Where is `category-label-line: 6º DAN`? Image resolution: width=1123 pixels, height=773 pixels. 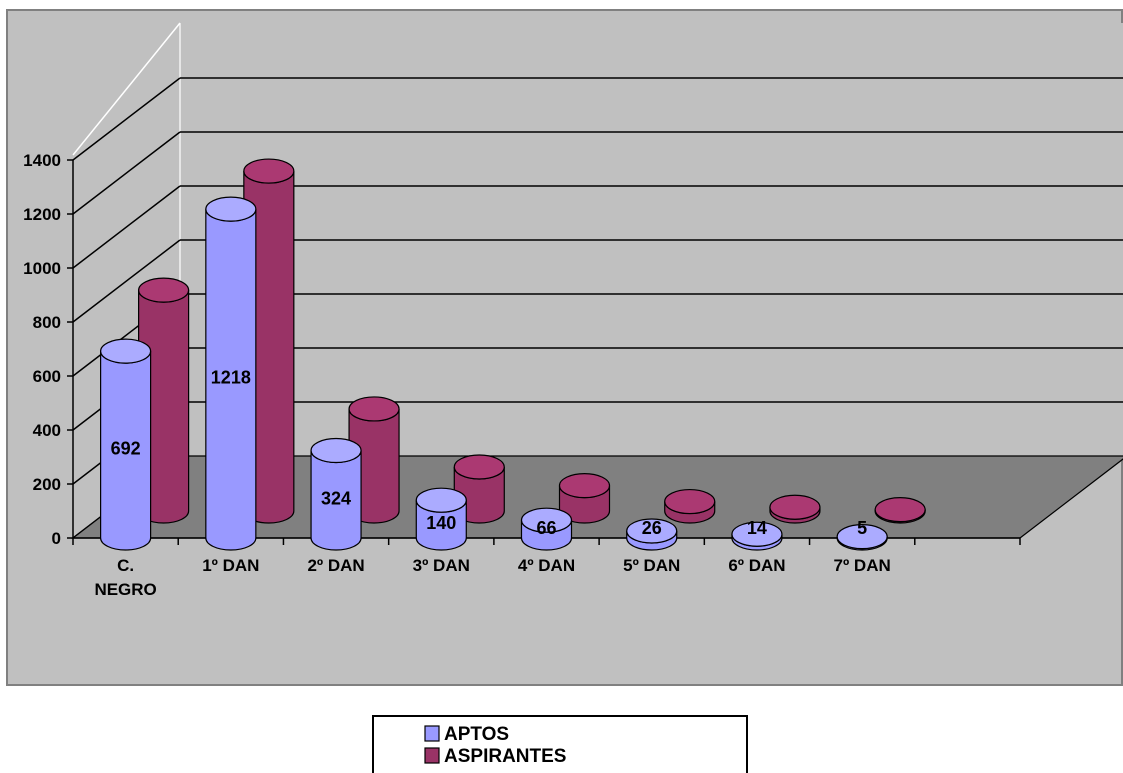
category-label-line: 6º DAN is located at coordinates (756, 565).